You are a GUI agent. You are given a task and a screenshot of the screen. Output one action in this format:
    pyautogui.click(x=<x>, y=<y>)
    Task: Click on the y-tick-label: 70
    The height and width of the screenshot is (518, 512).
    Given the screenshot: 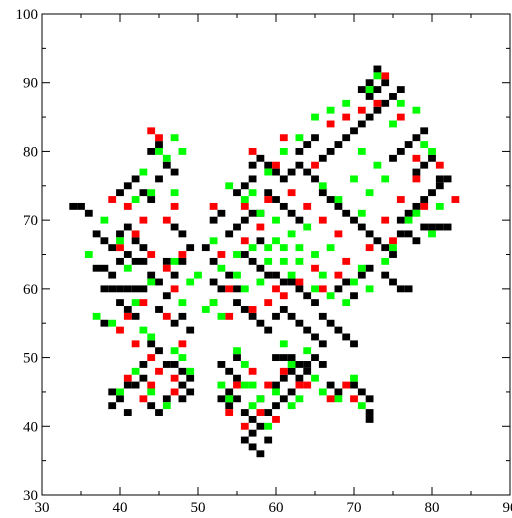 What is the action you would take?
    pyautogui.click(x=30, y=221)
    